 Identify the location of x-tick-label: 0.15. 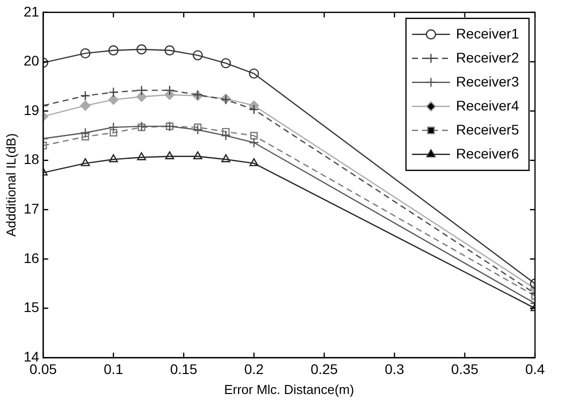
(184, 368).